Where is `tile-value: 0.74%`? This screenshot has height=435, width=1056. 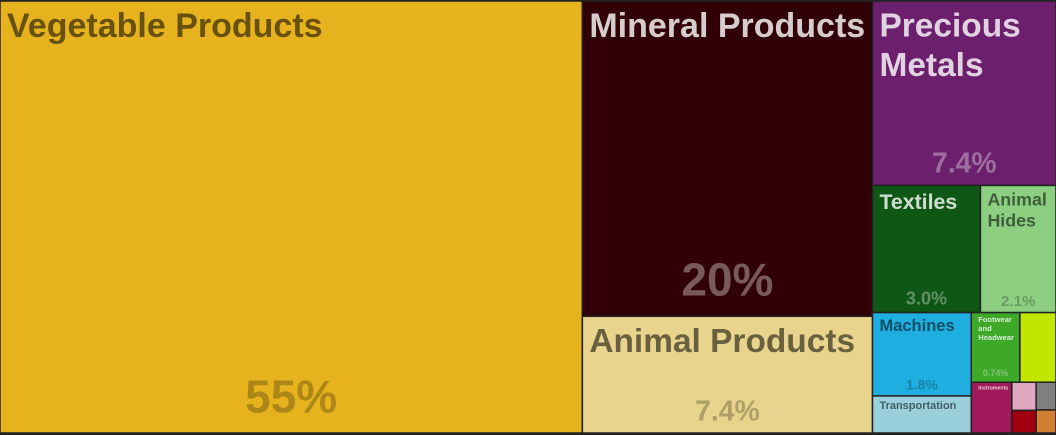 tile-value: 0.74% is located at coordinates (995, 373).